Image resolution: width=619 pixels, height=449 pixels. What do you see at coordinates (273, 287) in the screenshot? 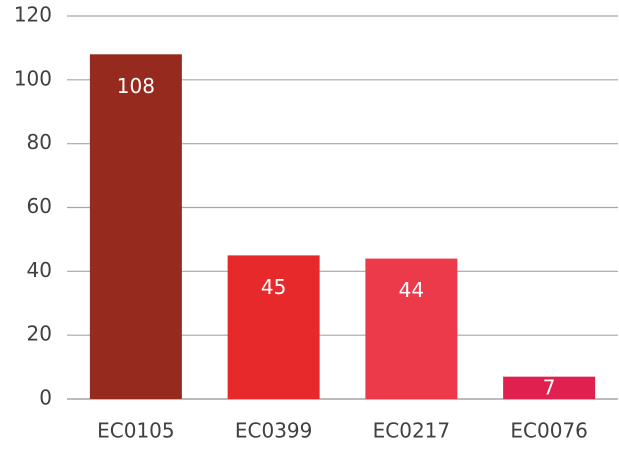
I see `bar-value-label-ec0399: 45` at bounding box center [273, 287].